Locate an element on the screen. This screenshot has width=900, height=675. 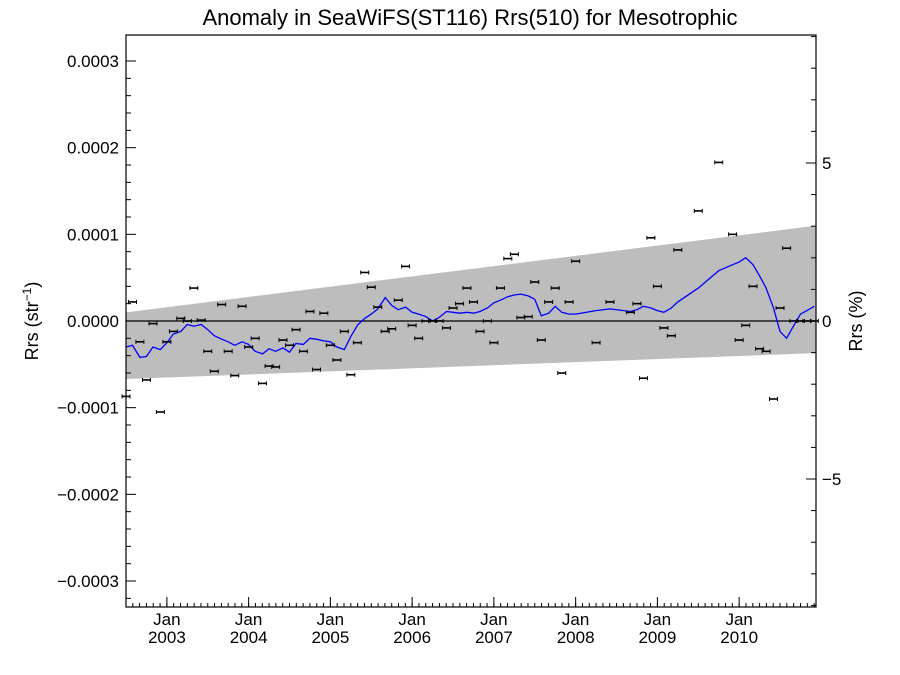
y-axis-label-text: Rrs (str is located at coordinates (32, 330).